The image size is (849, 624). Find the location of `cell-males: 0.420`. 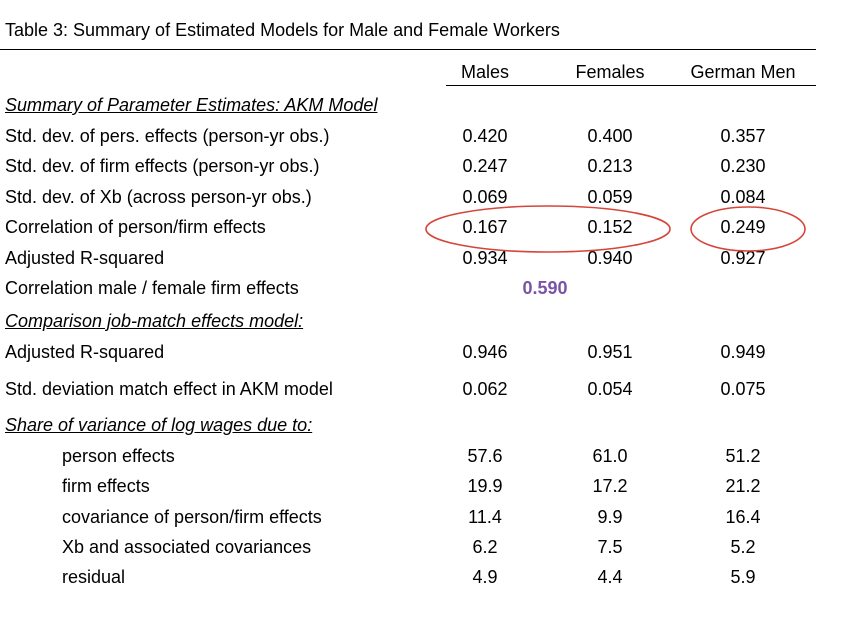

cell-males: 0.420 is located at coordinates (485, 136).